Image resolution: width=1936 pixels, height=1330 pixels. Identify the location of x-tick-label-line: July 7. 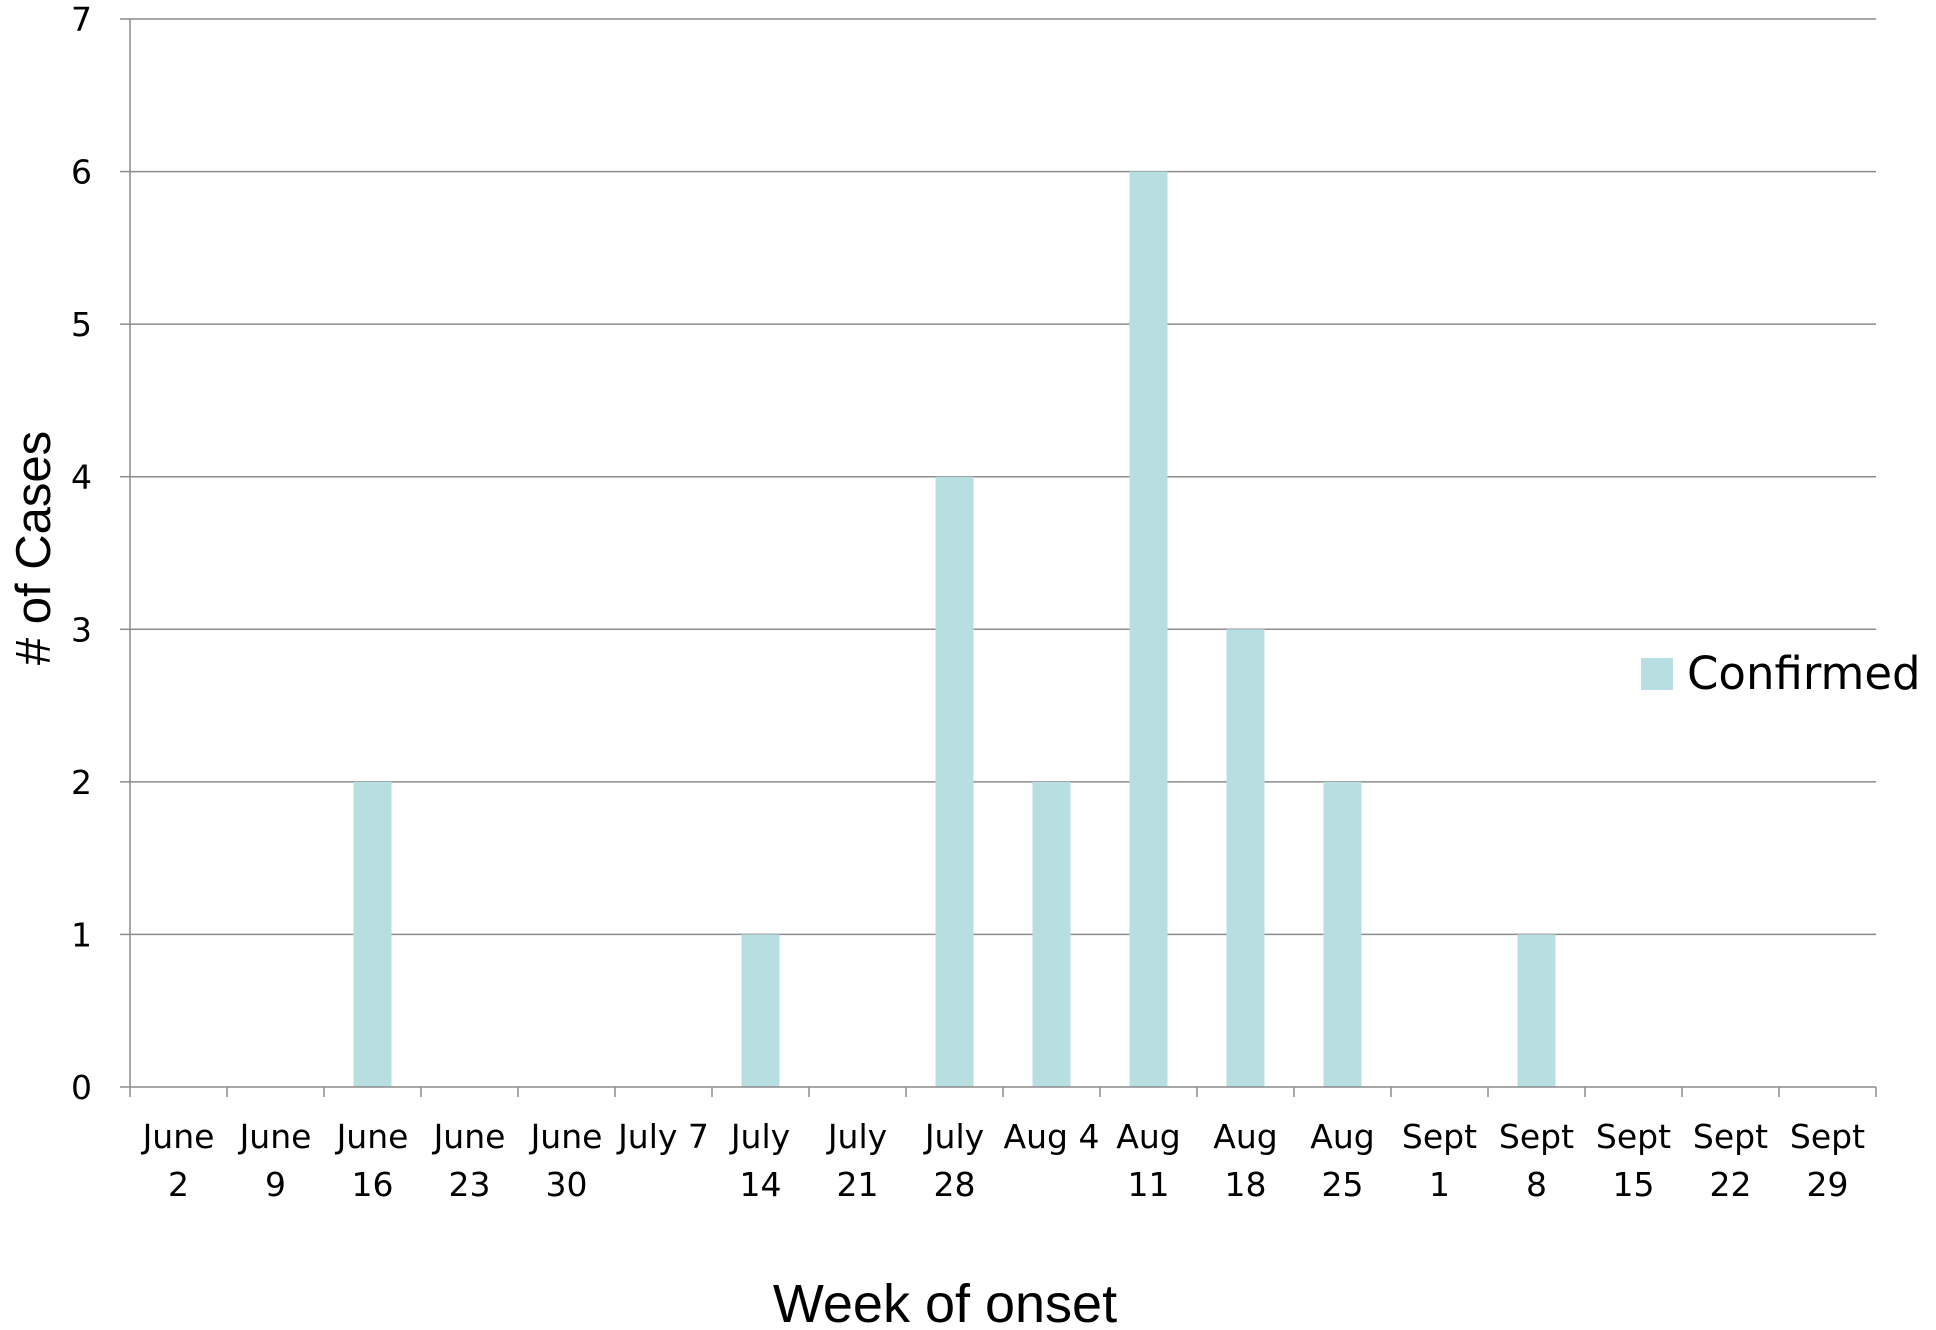
(662, 1136).